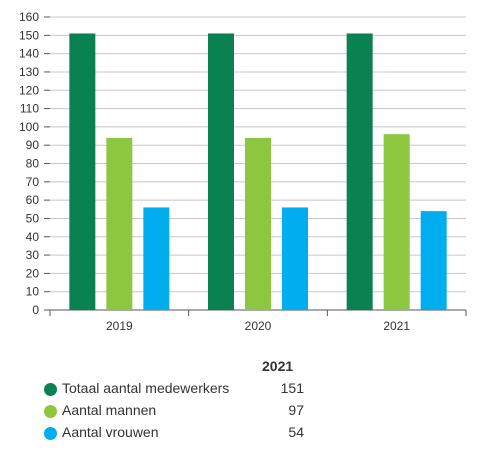 This screenshot has height=455, width=480. What do you see at coordinates (119, 326) in the screenshot?
I see `x-tick-label: 2019` at bounding box center [119, 326].